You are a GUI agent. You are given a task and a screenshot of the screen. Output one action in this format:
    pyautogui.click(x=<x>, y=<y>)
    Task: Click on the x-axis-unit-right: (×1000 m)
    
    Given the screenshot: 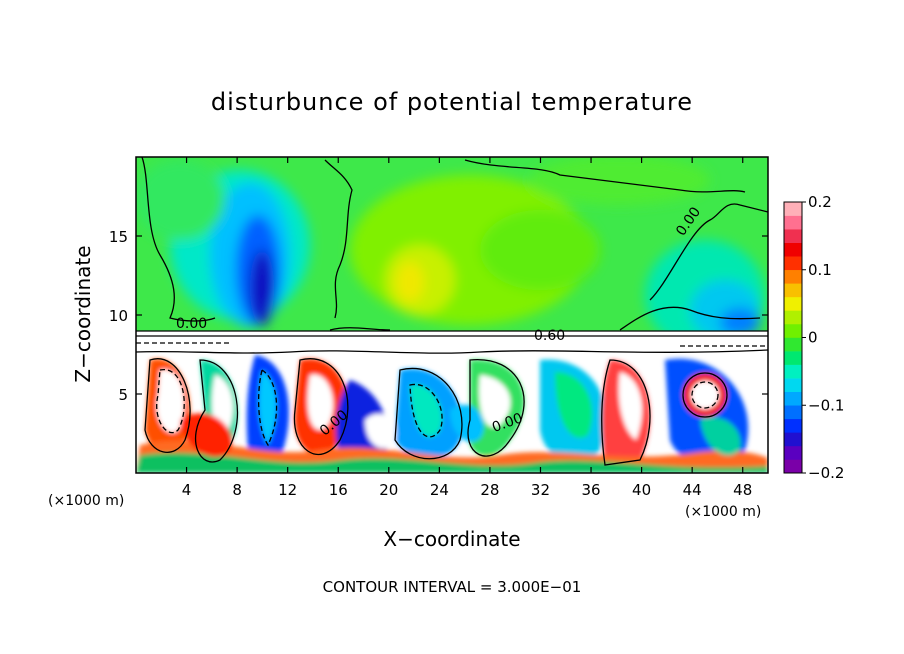 What is the action you would take?
    pyautogui.click(x=723, y=512)
    